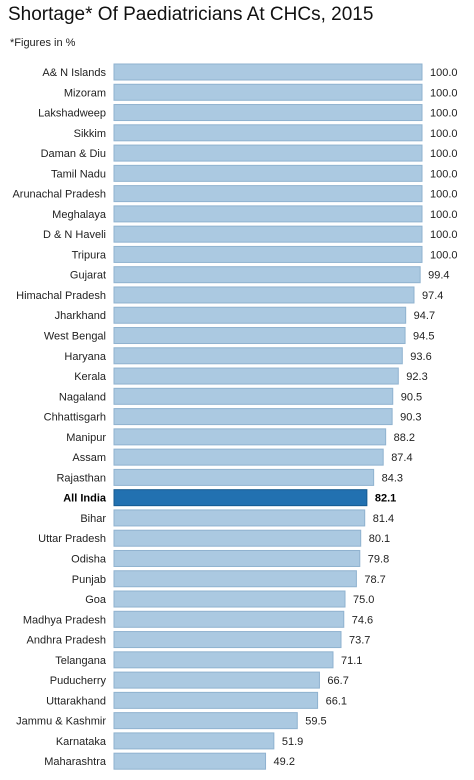 This screenshot has height=780, width=474. I want to click on category-label-nagaland: Nagaland, so click(82, 397).